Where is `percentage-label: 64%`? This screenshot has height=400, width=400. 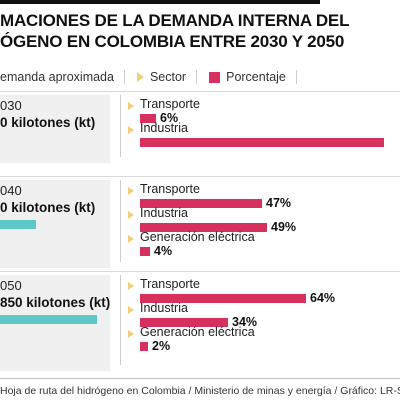 percentage-label: 64% is located at coordinates (323, 298).